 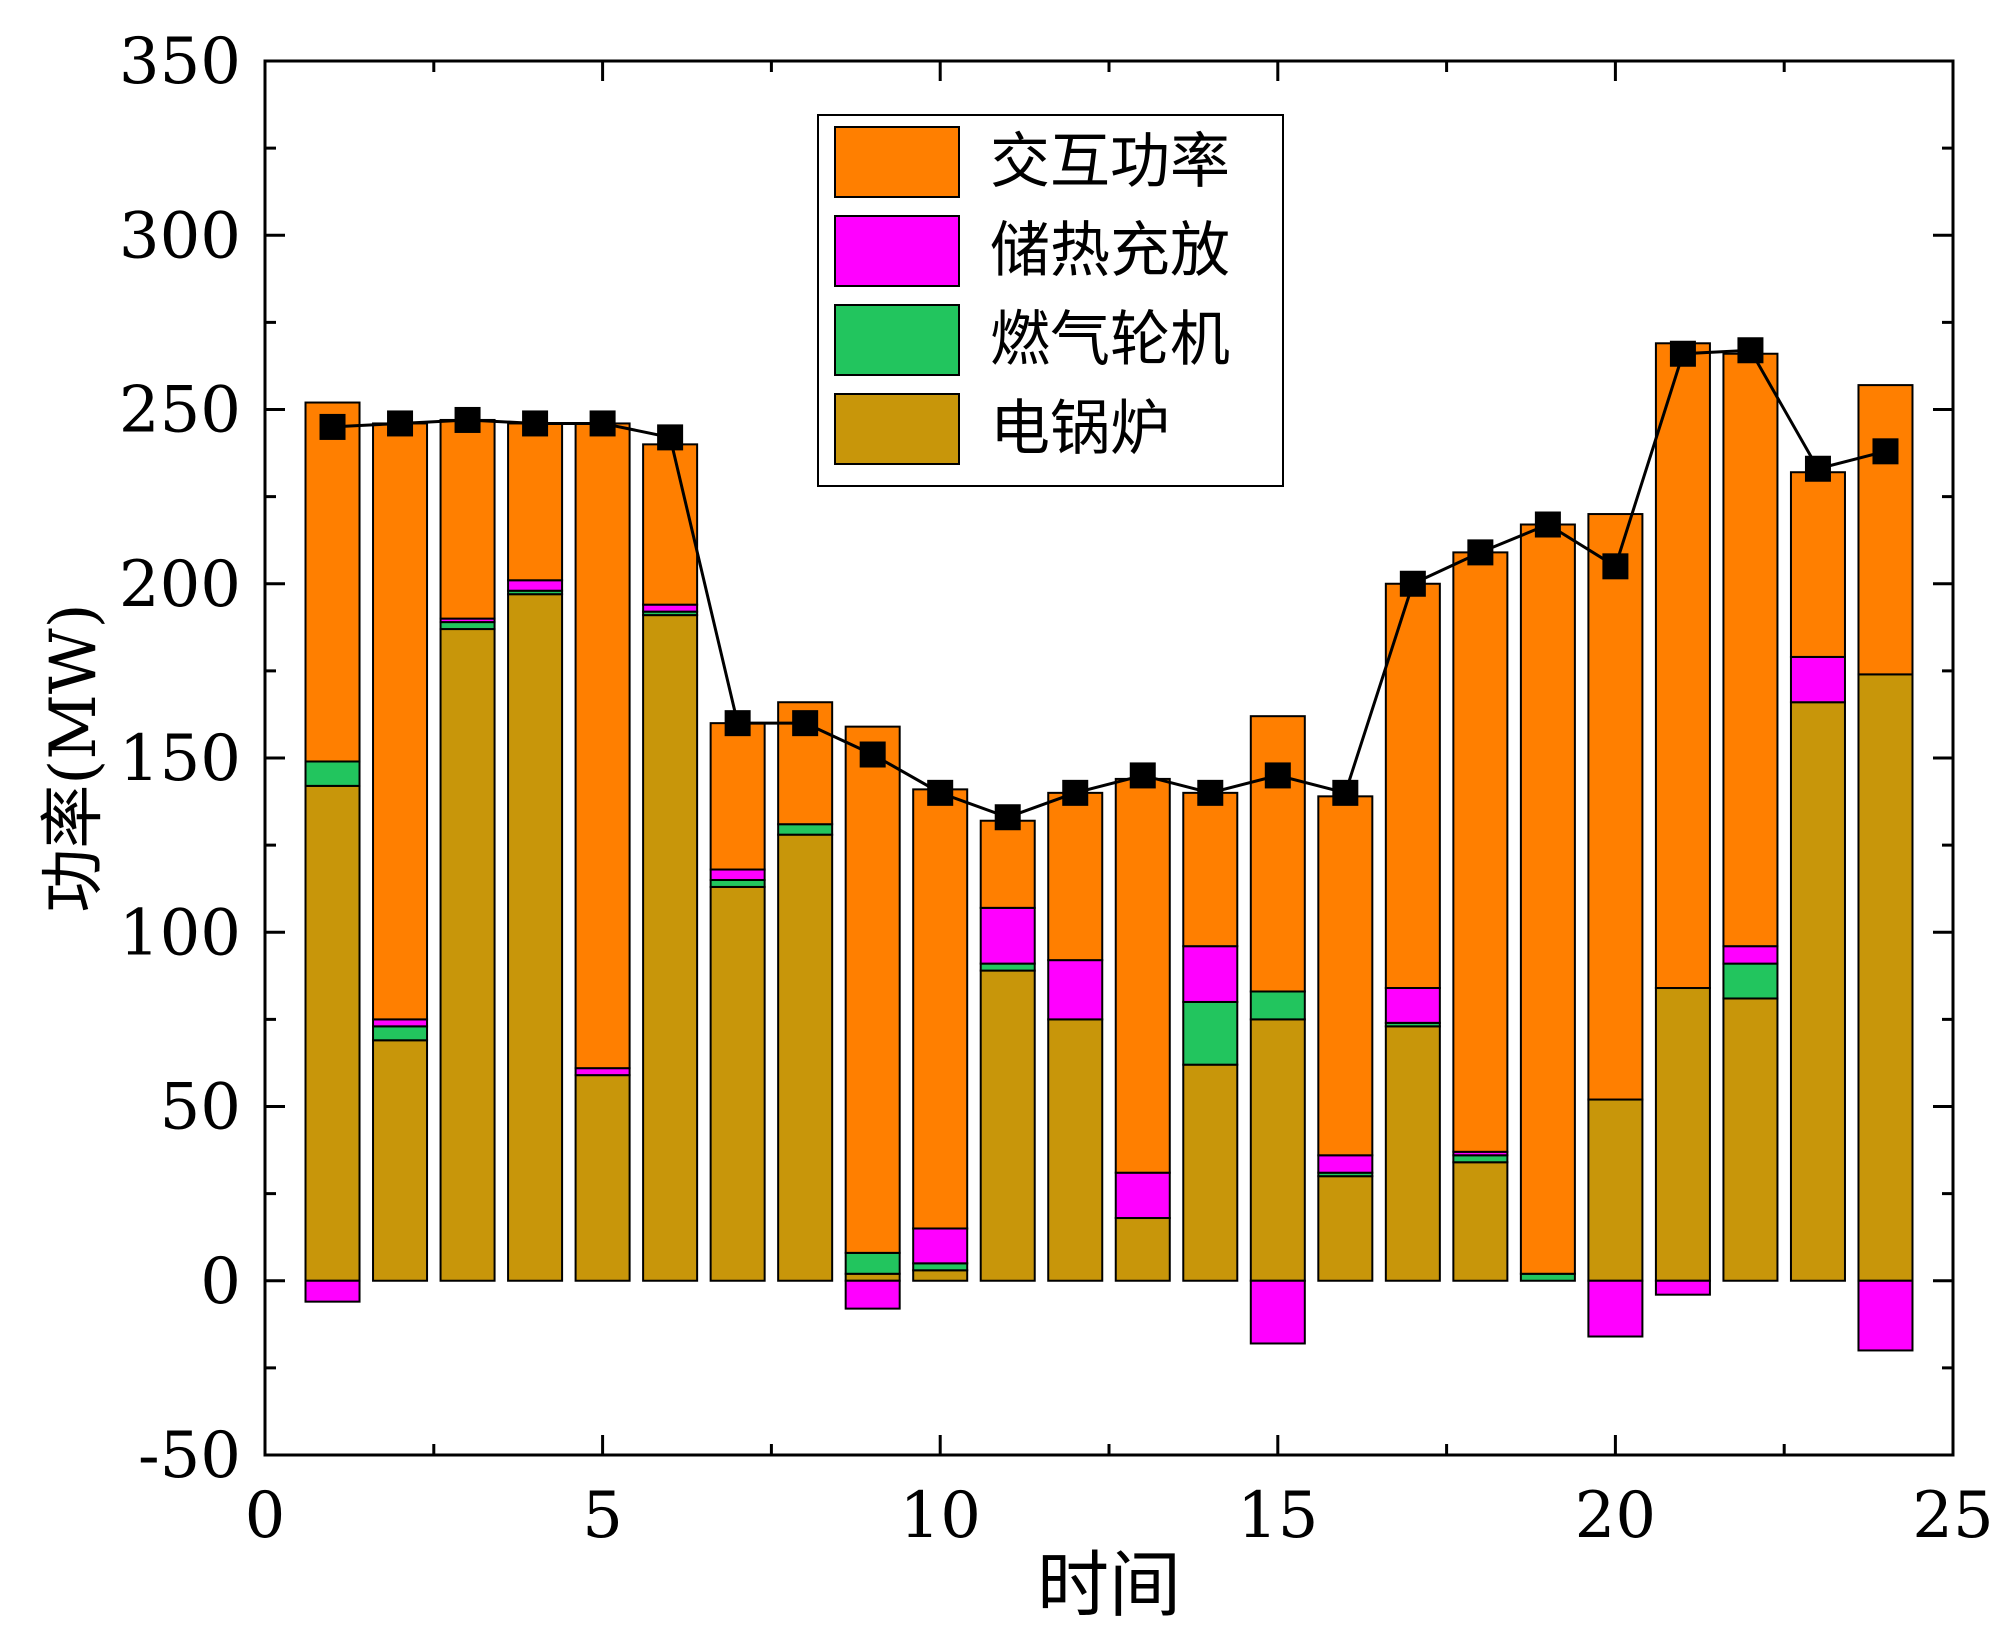 What do you see at coordinates (220, 1282) in the screenshot?
I see `y-tick-label: 0` at bounding box center [220, 1282].